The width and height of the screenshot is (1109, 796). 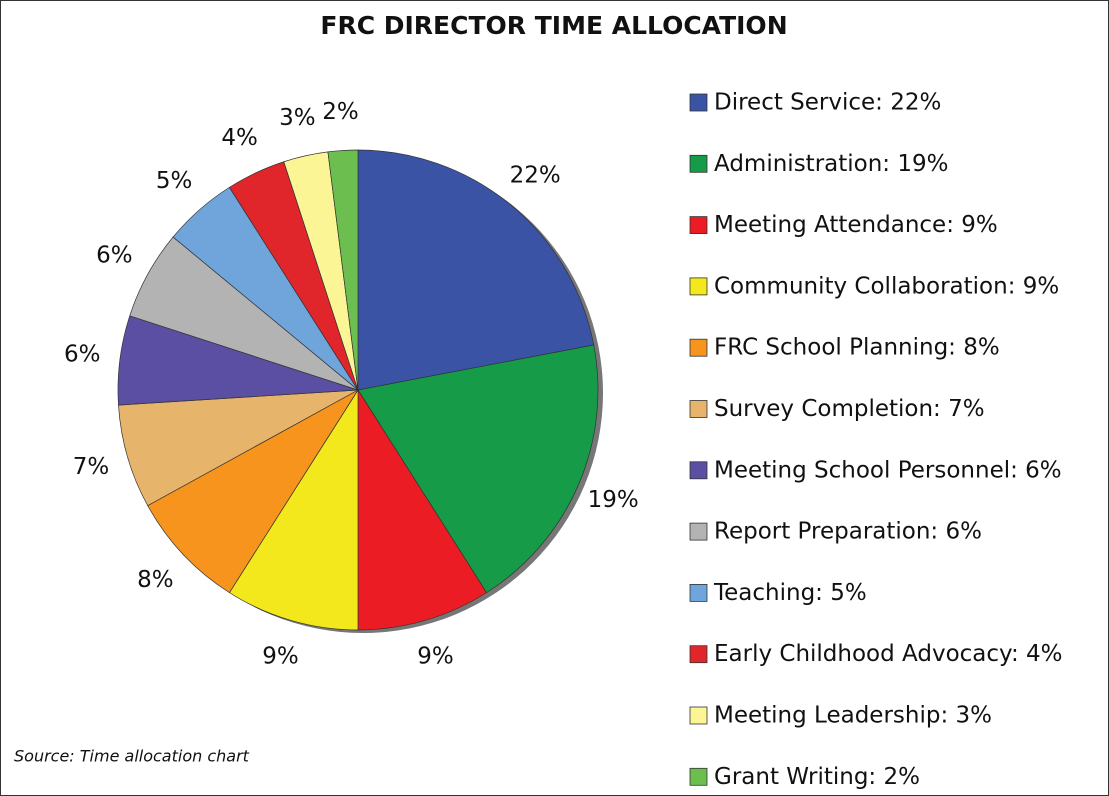 What do you see at coordinates (848, 532) in the screenshot?
I see `legend-label: Report Preparation: 6%` at bounding box center [848, 532].